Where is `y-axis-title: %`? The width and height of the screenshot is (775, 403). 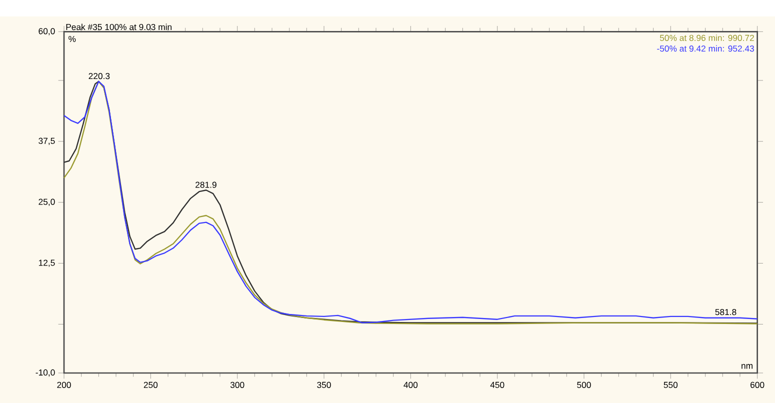 y-axis-title: % is located at coordinates (72, 39).